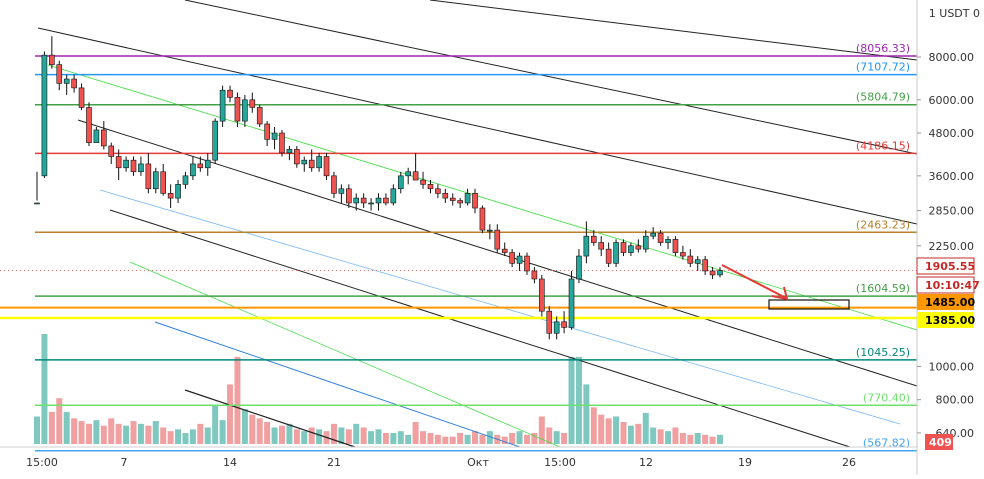 This screenshot has height=479, width=984. I want to click on price-badge-bg, so click(945, 302).